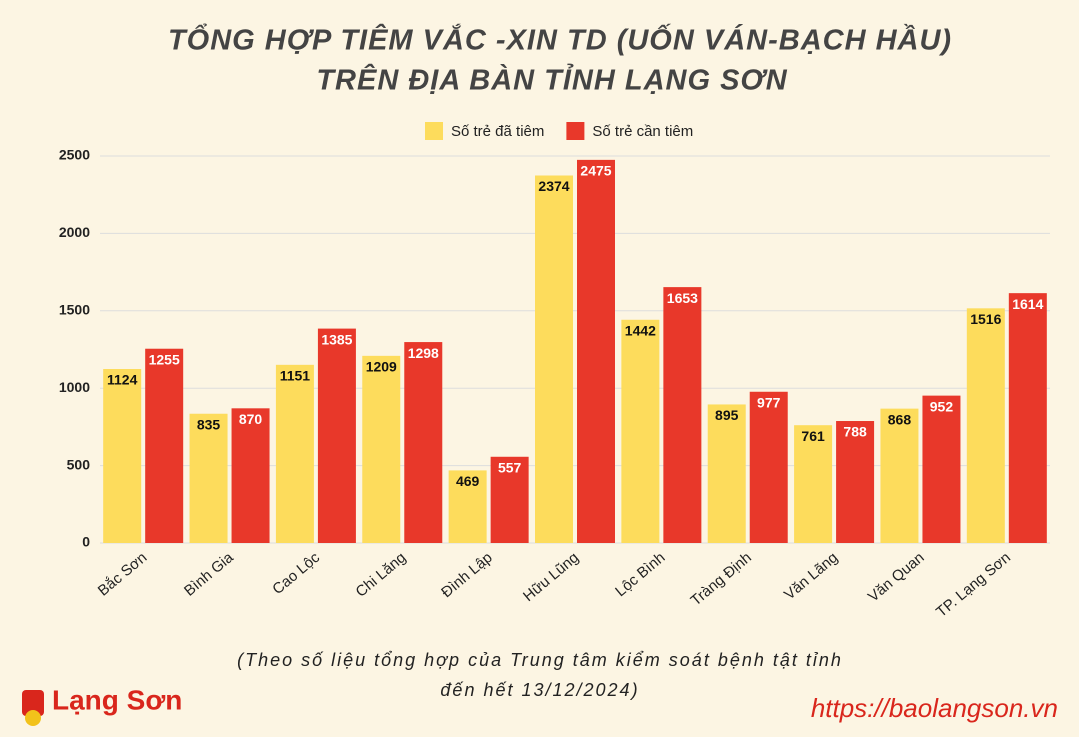  Describe the element at coordinates (86, 542) in the screenshot. I see `y-tick-label: 0` at that location.